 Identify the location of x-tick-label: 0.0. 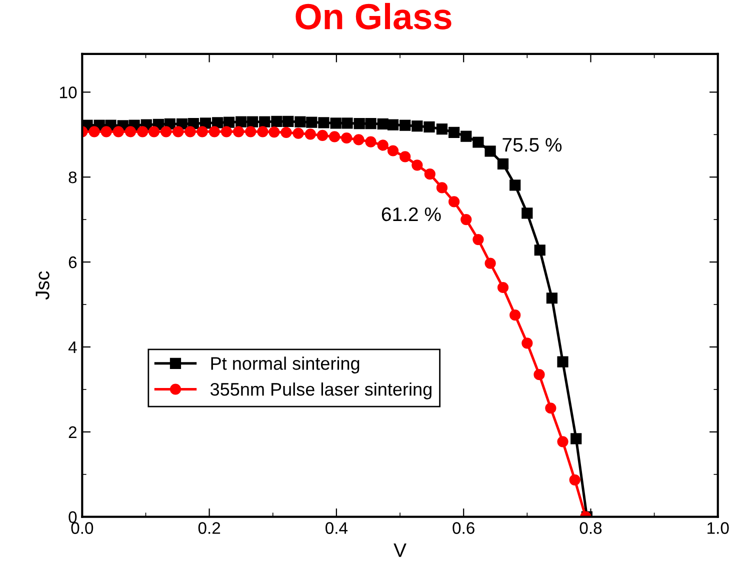
(82, 528).